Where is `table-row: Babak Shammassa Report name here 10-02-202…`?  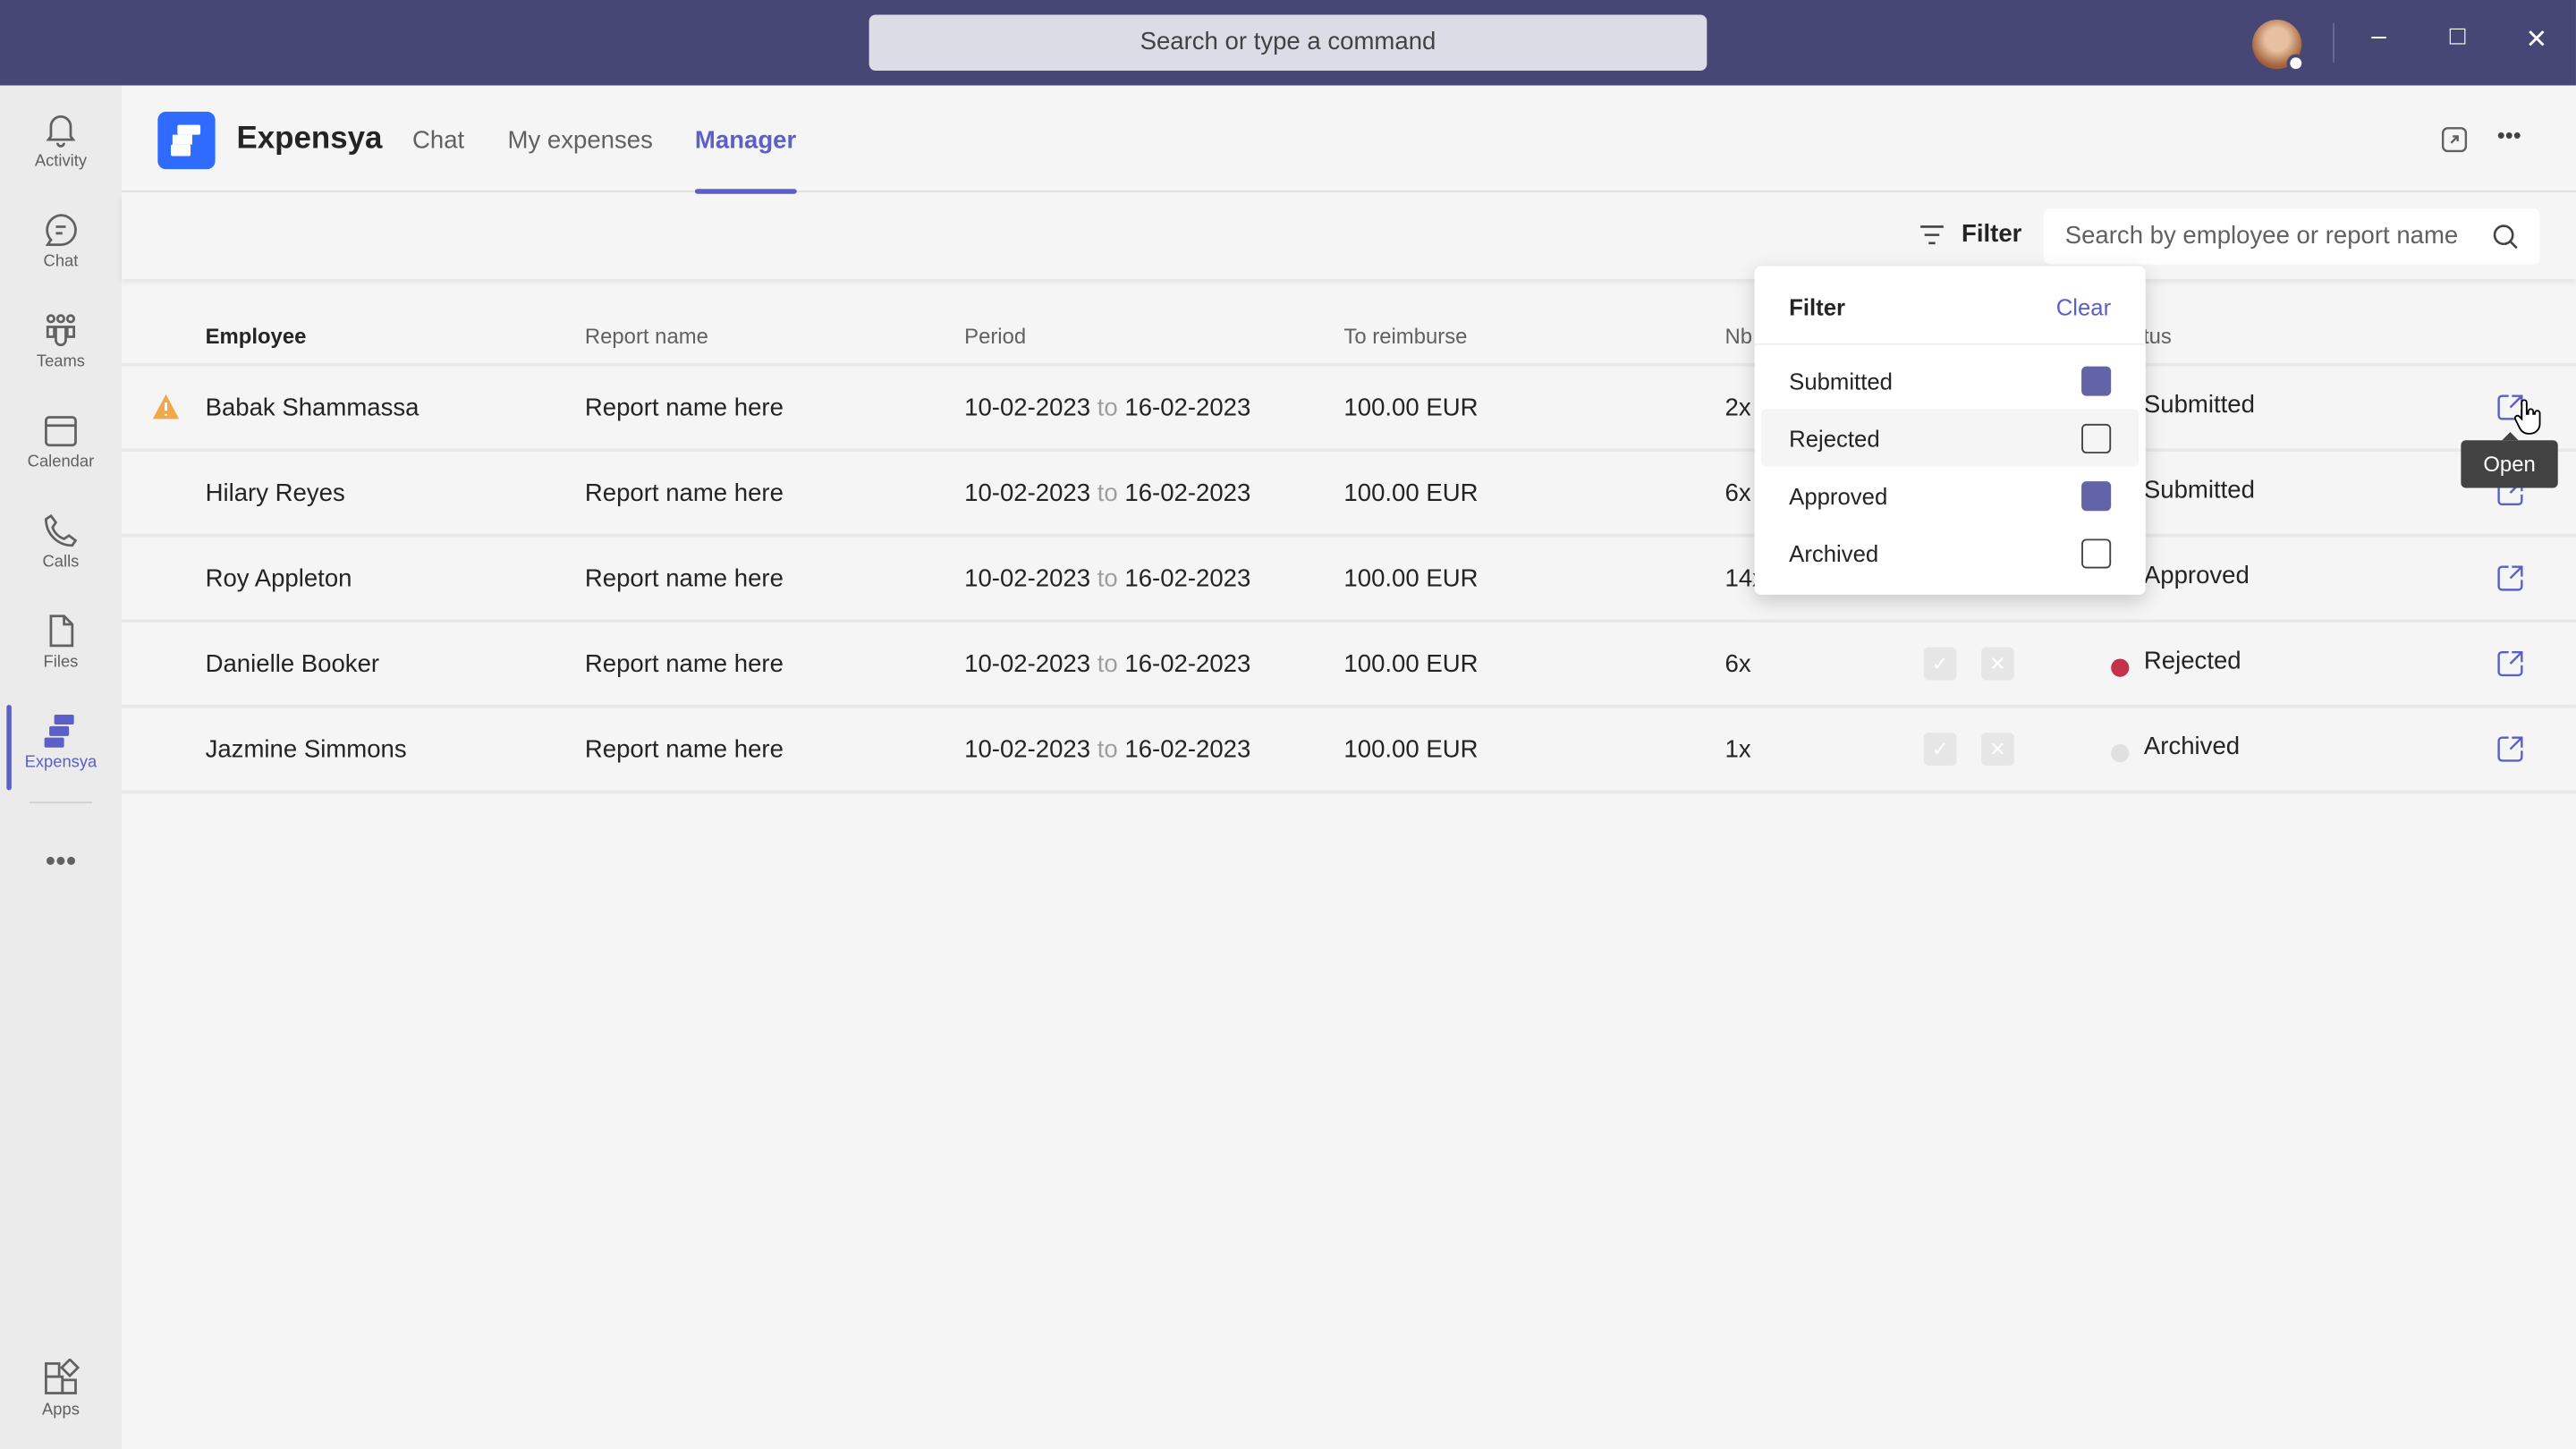
table-row: Babak Shammassa Report name here 10-02-202… is located at coordinates (1348, 410).